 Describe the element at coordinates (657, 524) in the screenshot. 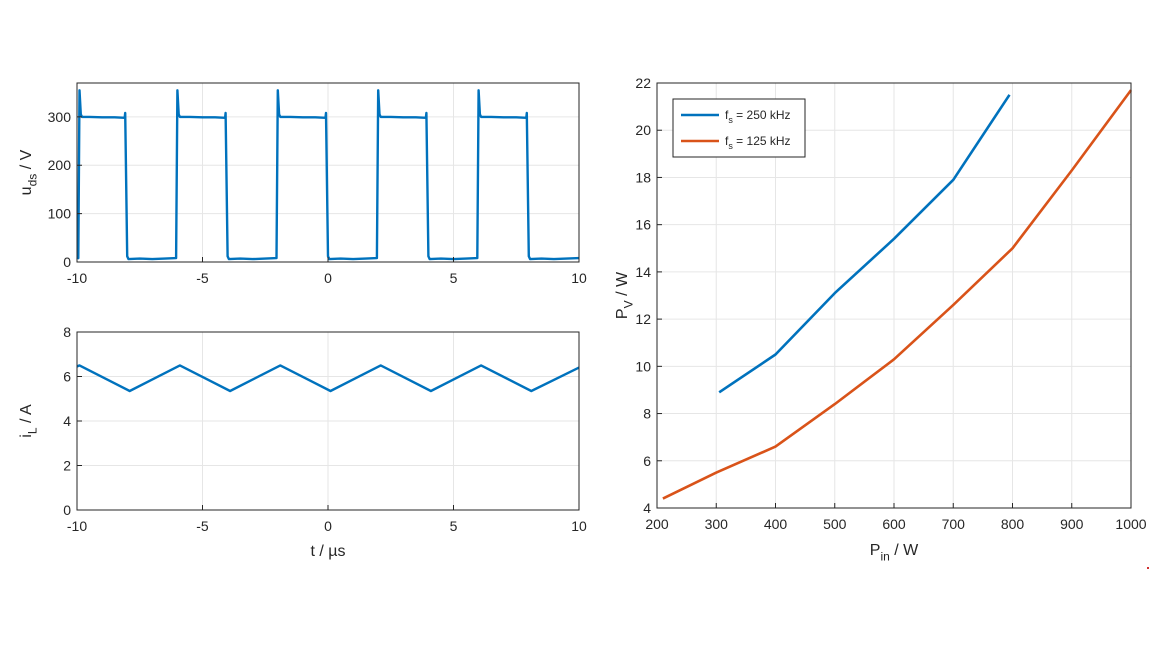

I see `x-tick-label: 200` at that location.